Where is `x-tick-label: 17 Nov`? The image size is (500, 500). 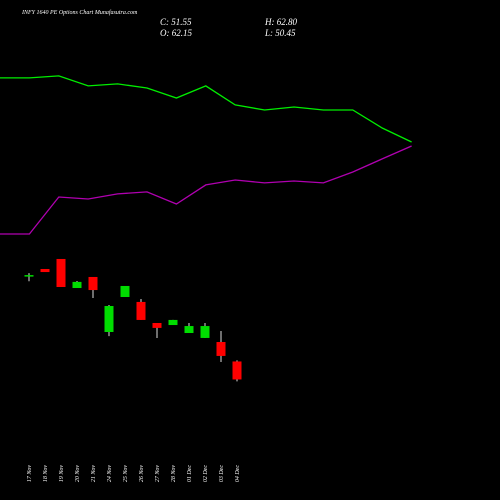 x-tick-label: 17 Nov is located at coordinates (30, 474).